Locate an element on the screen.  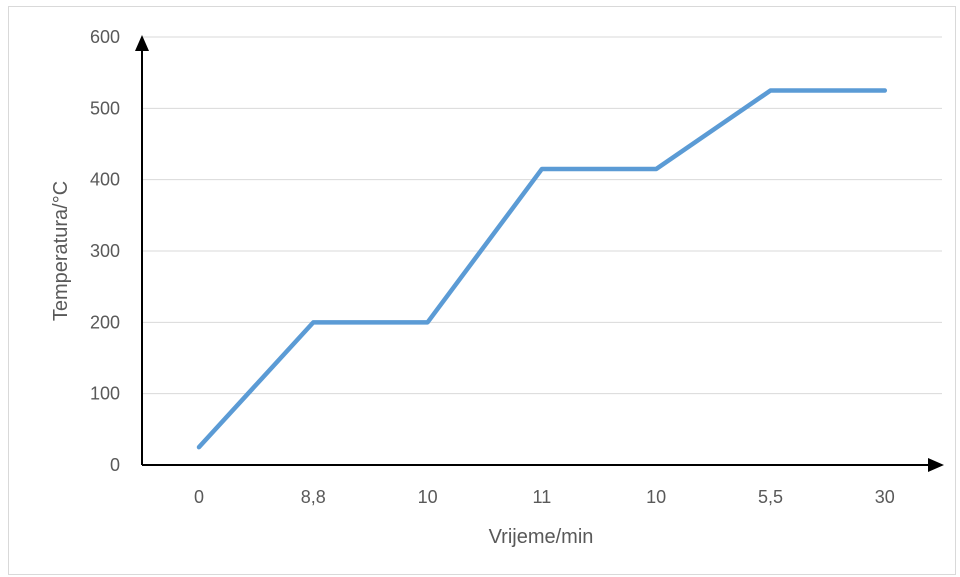
y-tick-label: 500 is located at coordinates (105, 108).